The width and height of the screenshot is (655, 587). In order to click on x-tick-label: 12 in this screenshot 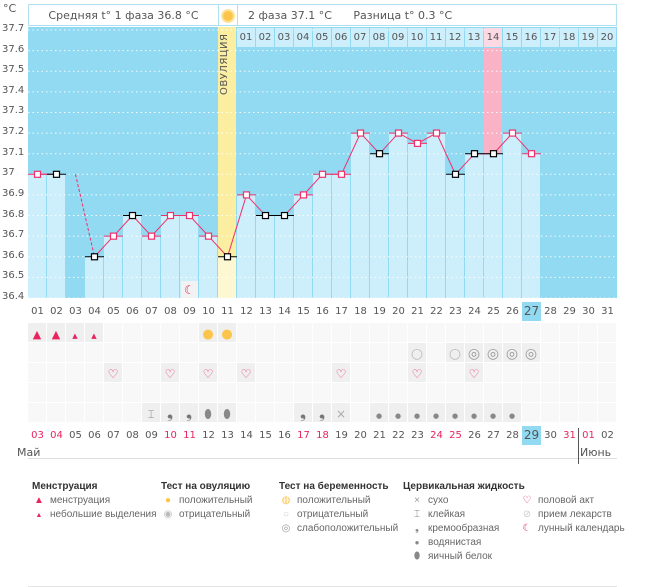, I will do `click(246, 311)`.